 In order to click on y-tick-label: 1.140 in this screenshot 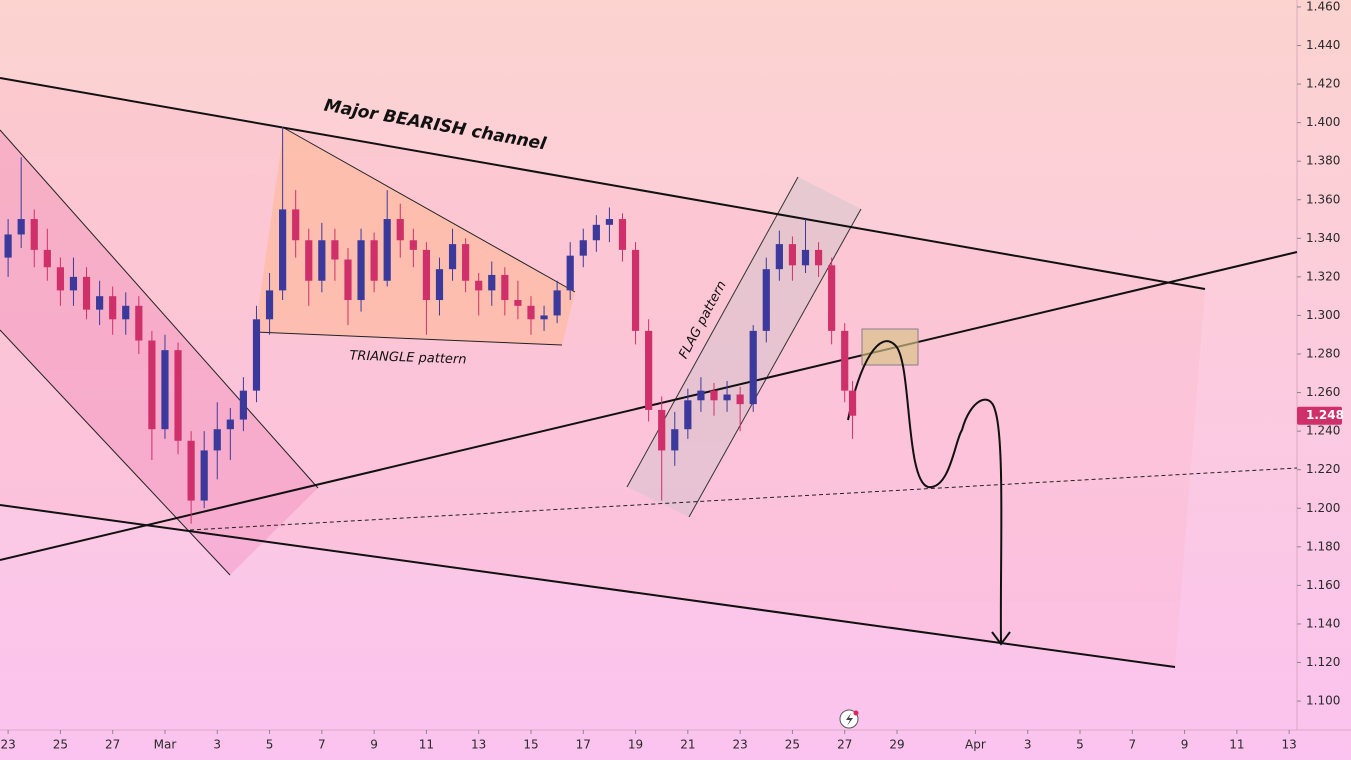, I will do `click(1323, 623)`.